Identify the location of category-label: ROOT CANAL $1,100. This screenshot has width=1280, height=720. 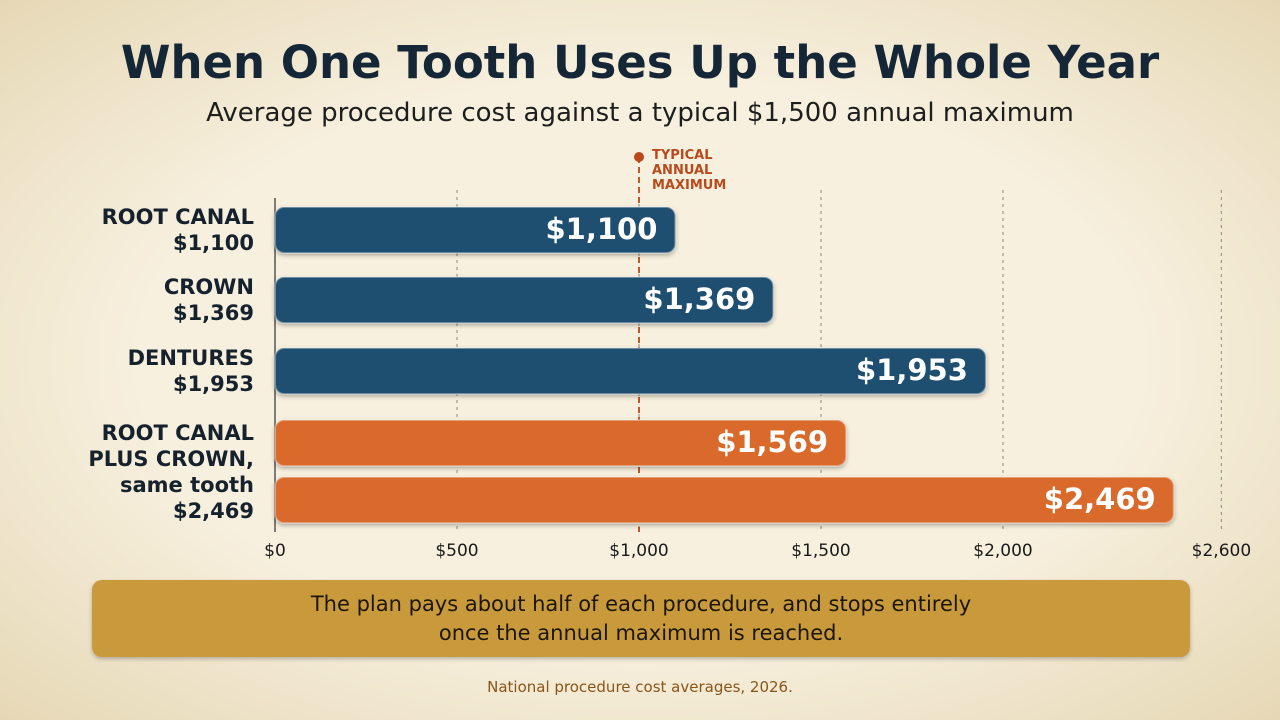
(177, 230).